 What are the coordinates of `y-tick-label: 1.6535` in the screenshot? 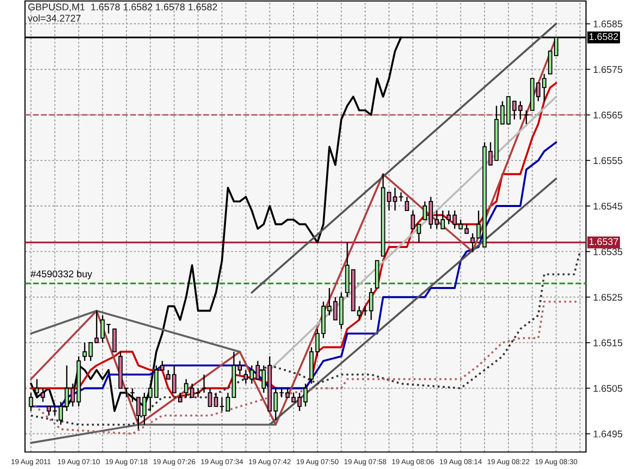 It's located at (608, 252).